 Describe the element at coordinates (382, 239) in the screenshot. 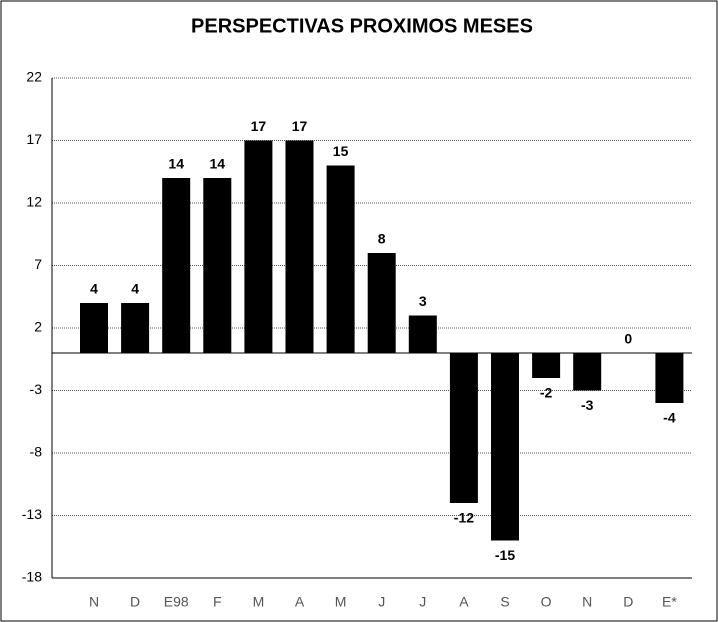

I see `value-label: 8` at that location.